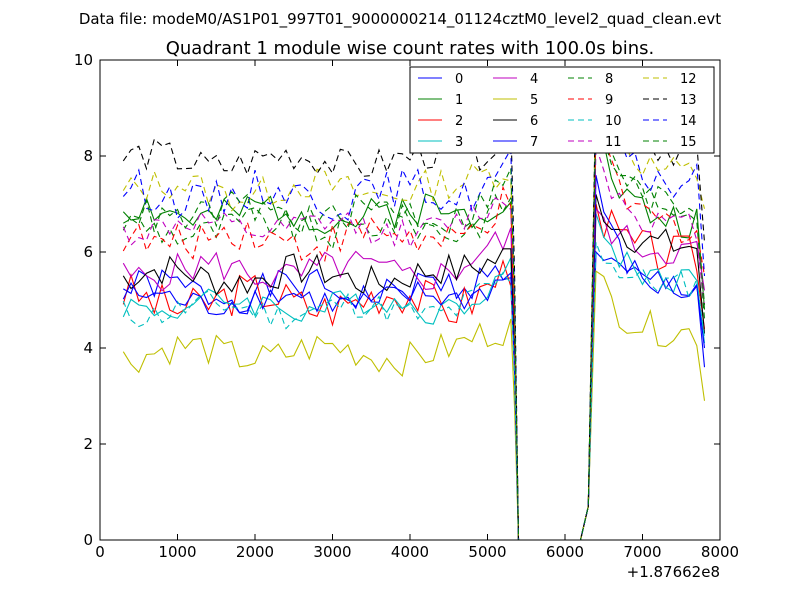 The height and width of the screenshot is (600, 800). What do you see at coordinates (88, 156) in the screenshot?
I see `y-tick-label: 8` at bounding box center [88, 156].